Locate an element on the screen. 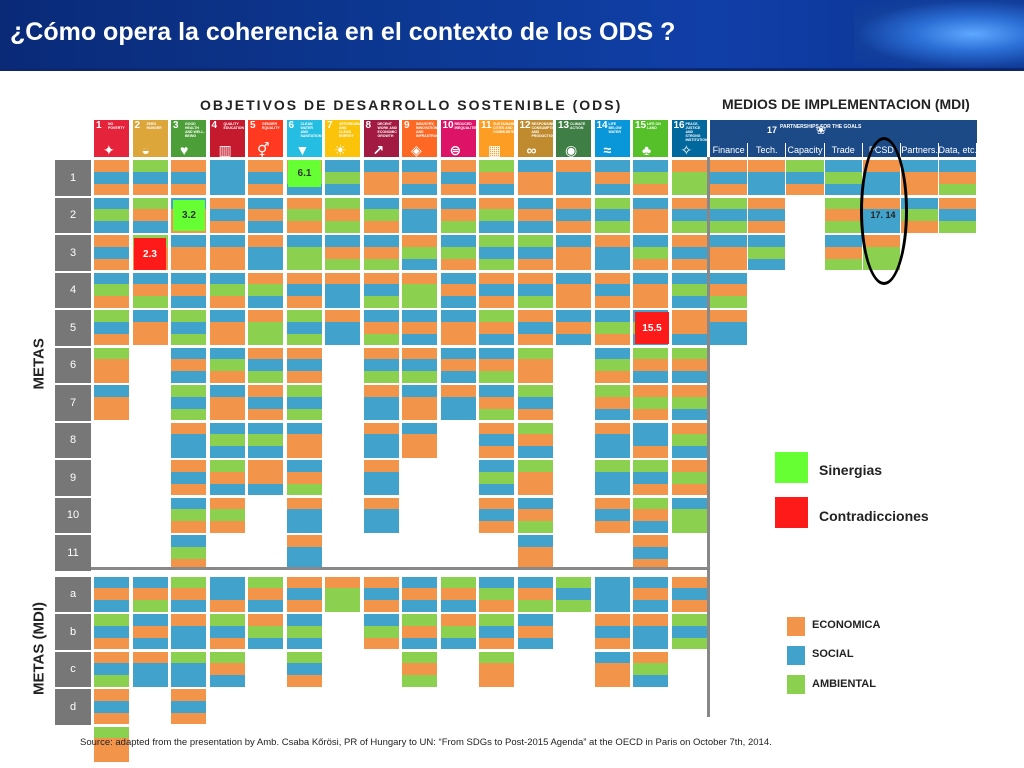  sdg-15-glyph-icon: ♣ is located at coordinates (647, 149).